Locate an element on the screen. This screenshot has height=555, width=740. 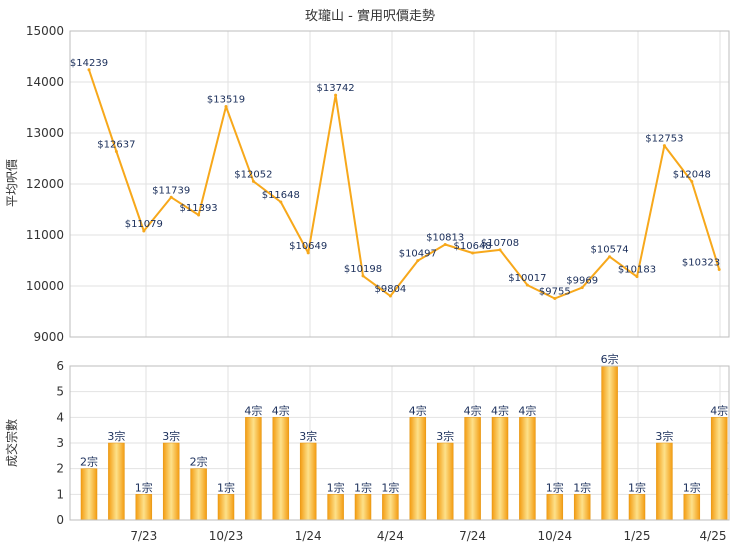
count-data-label: 6宗 is located at coordinates (610, 359).